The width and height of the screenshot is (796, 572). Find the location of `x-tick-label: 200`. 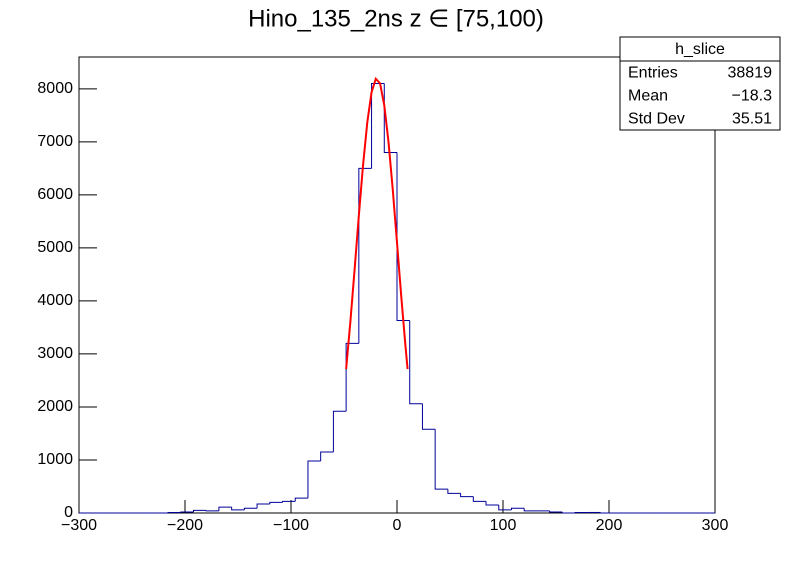

x-tick-label: 200 is located at coordinates (609, 525).